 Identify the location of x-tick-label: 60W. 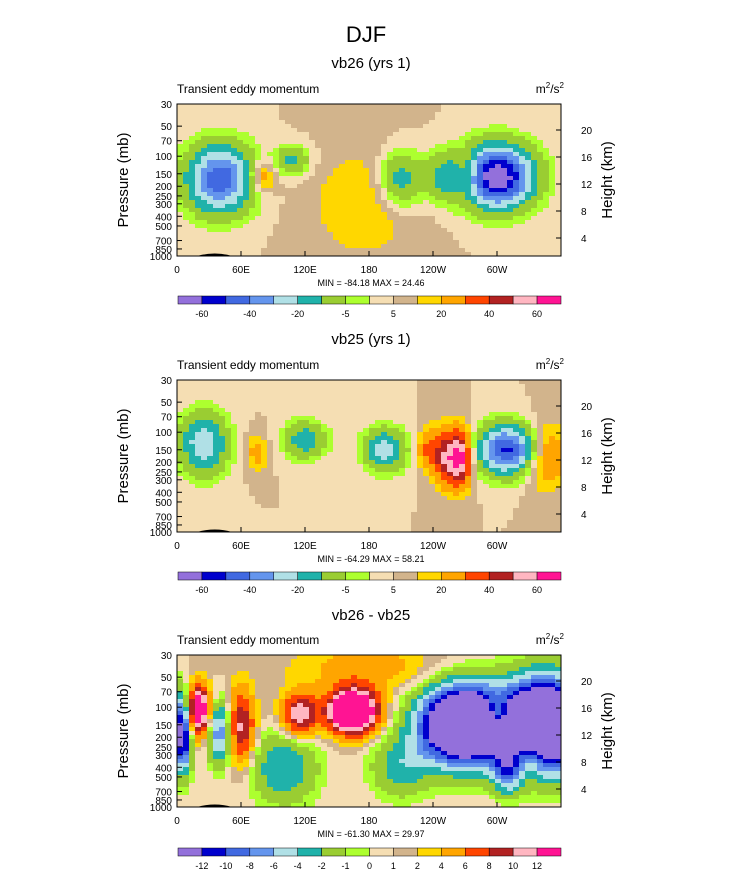
(497, 270).